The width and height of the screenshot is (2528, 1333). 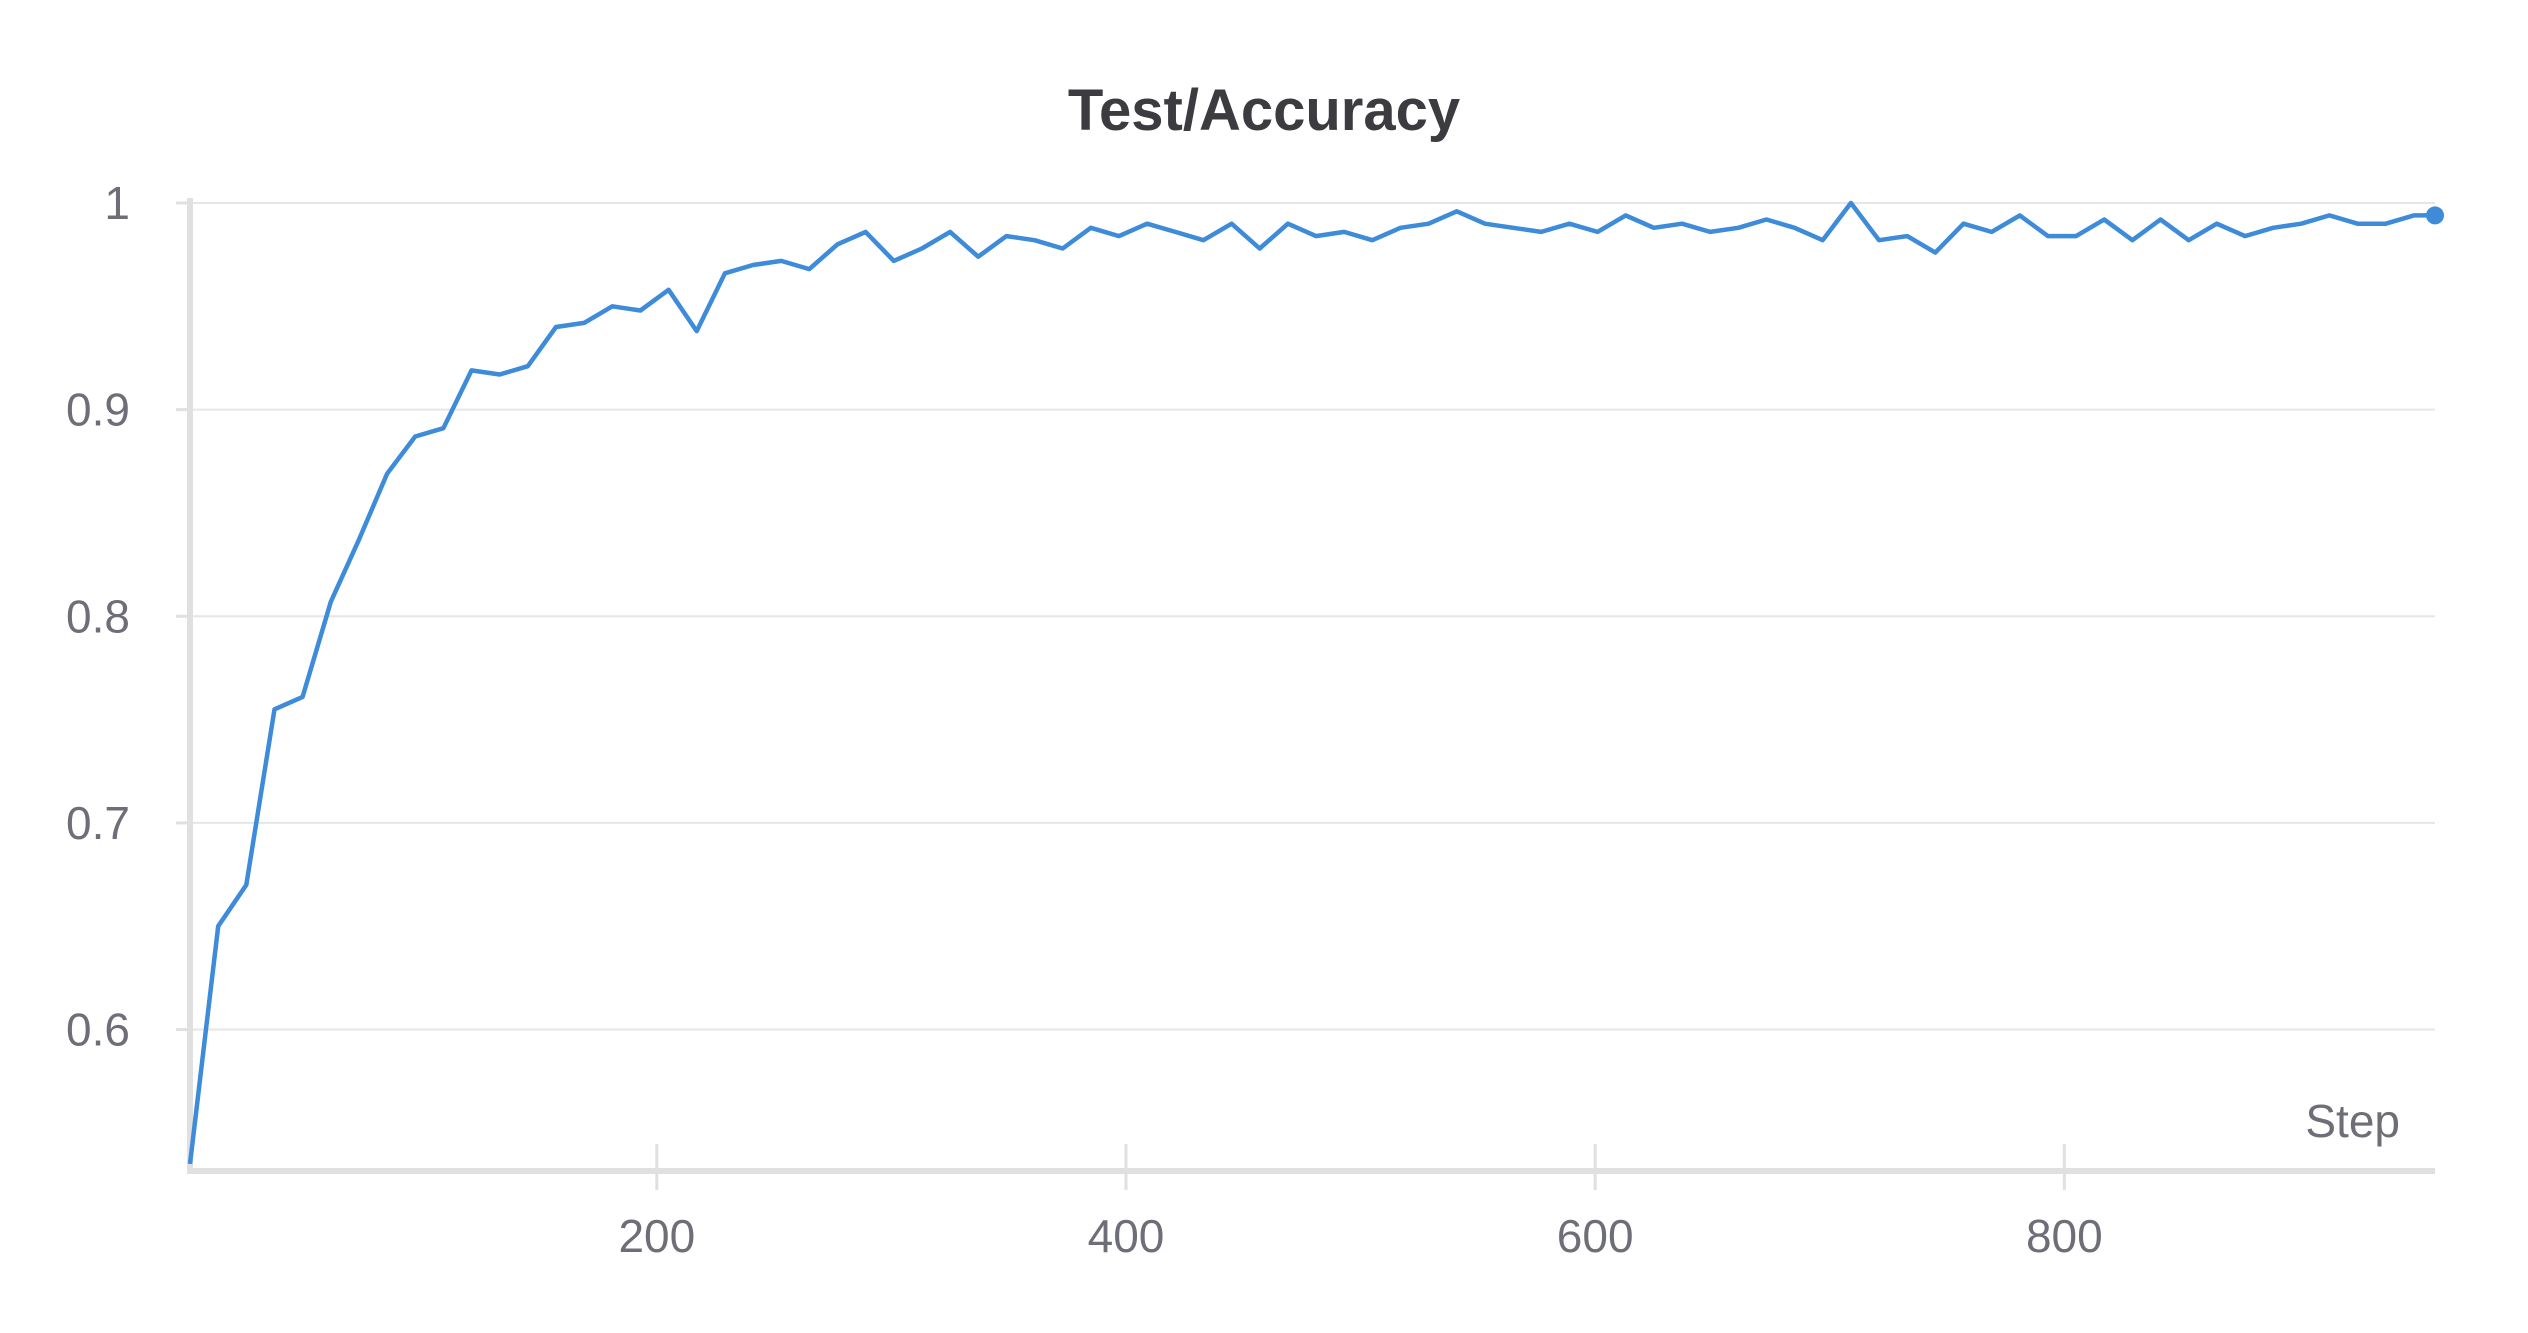 I want to click on y-tick-label: 0.6, so click(x=98, y=1030).